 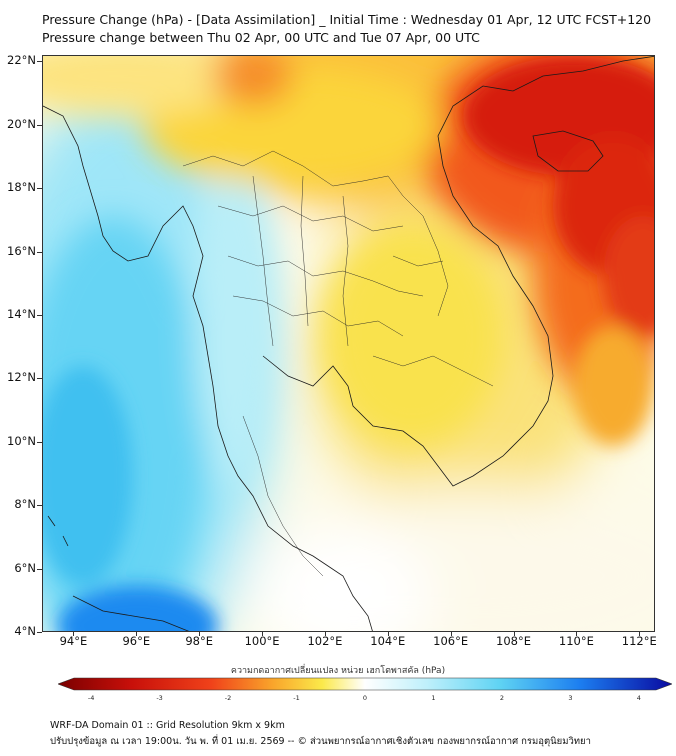 What do you see at coordinates (502, 698) in the screenshot?
I see `colorbar-tick-label: 2` at bounding box center [502, 698].